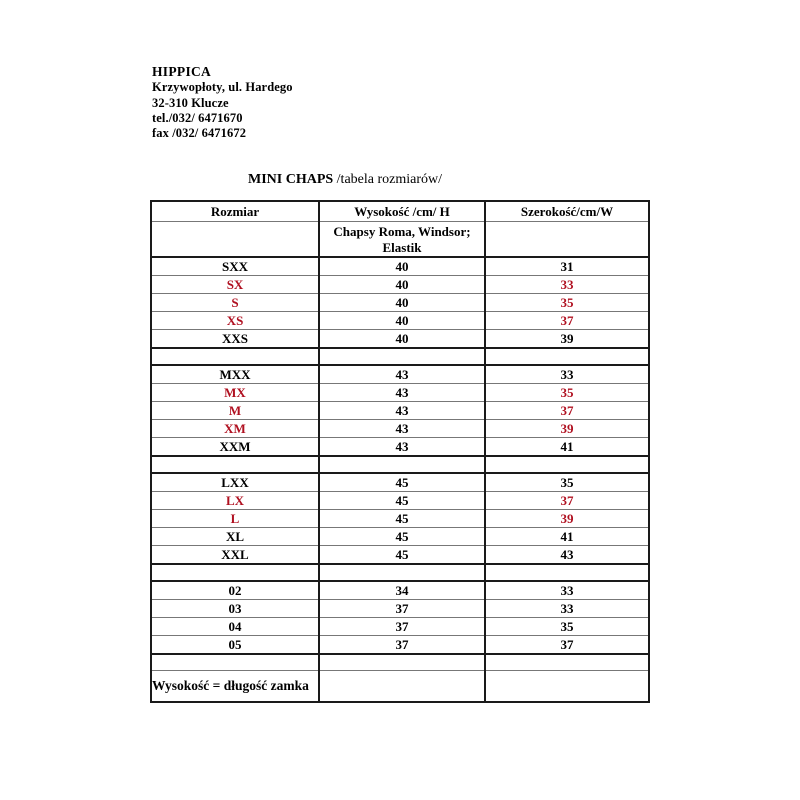  I want to click on cell-size: L, so click(235, 518).